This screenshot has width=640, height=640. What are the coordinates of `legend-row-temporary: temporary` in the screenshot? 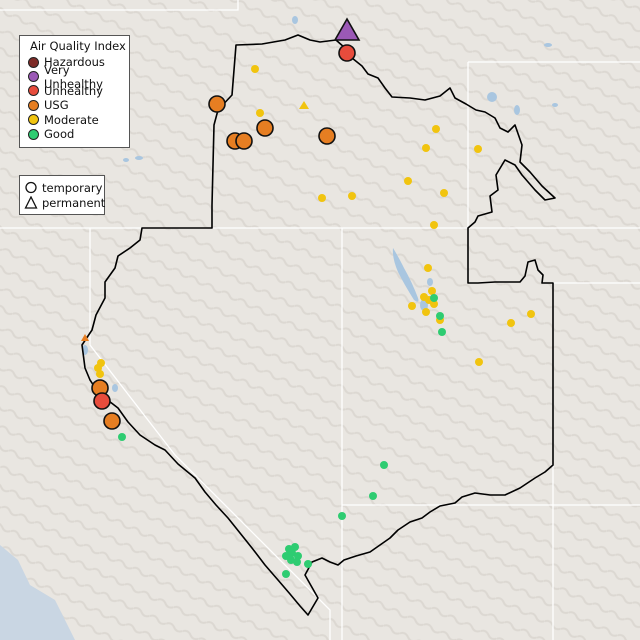 It's located at (64, 187).